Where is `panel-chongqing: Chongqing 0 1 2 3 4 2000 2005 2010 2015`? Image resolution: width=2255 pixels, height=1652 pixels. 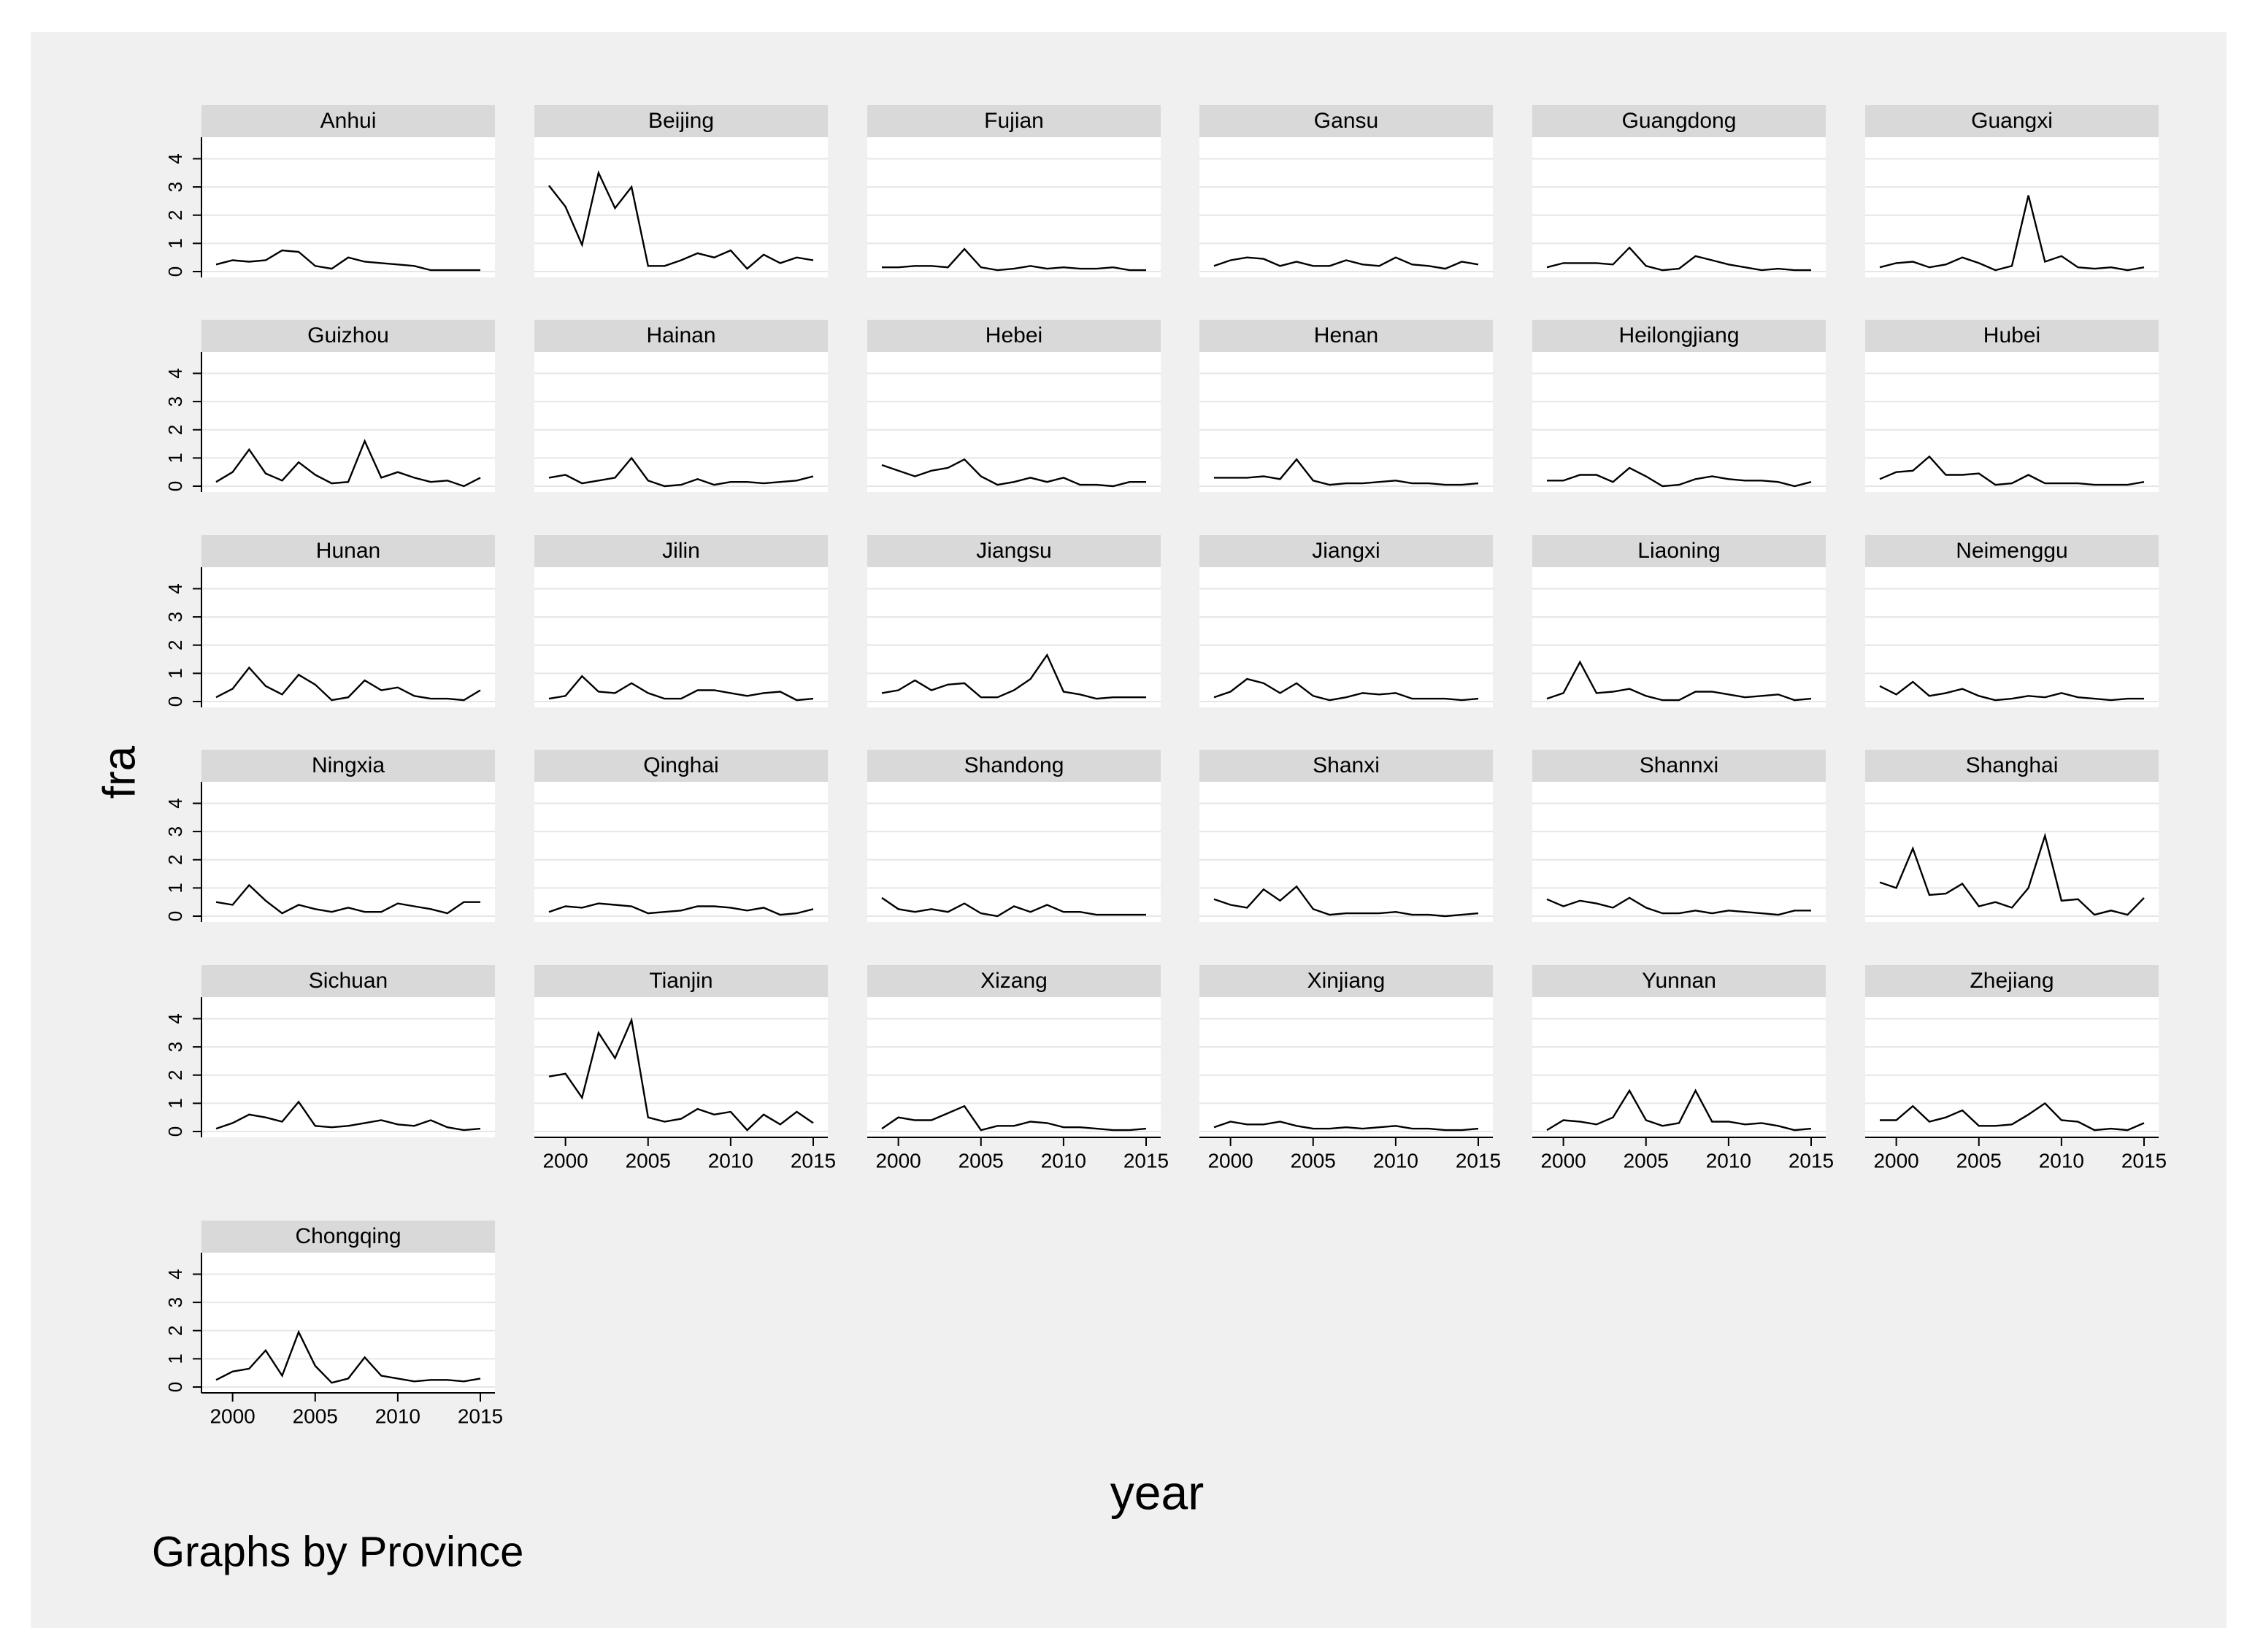
panel-chongqing: Chongqing 0 1 2 3 4 2000 2005 2010 2015 is located at coordinates (333, 1324).